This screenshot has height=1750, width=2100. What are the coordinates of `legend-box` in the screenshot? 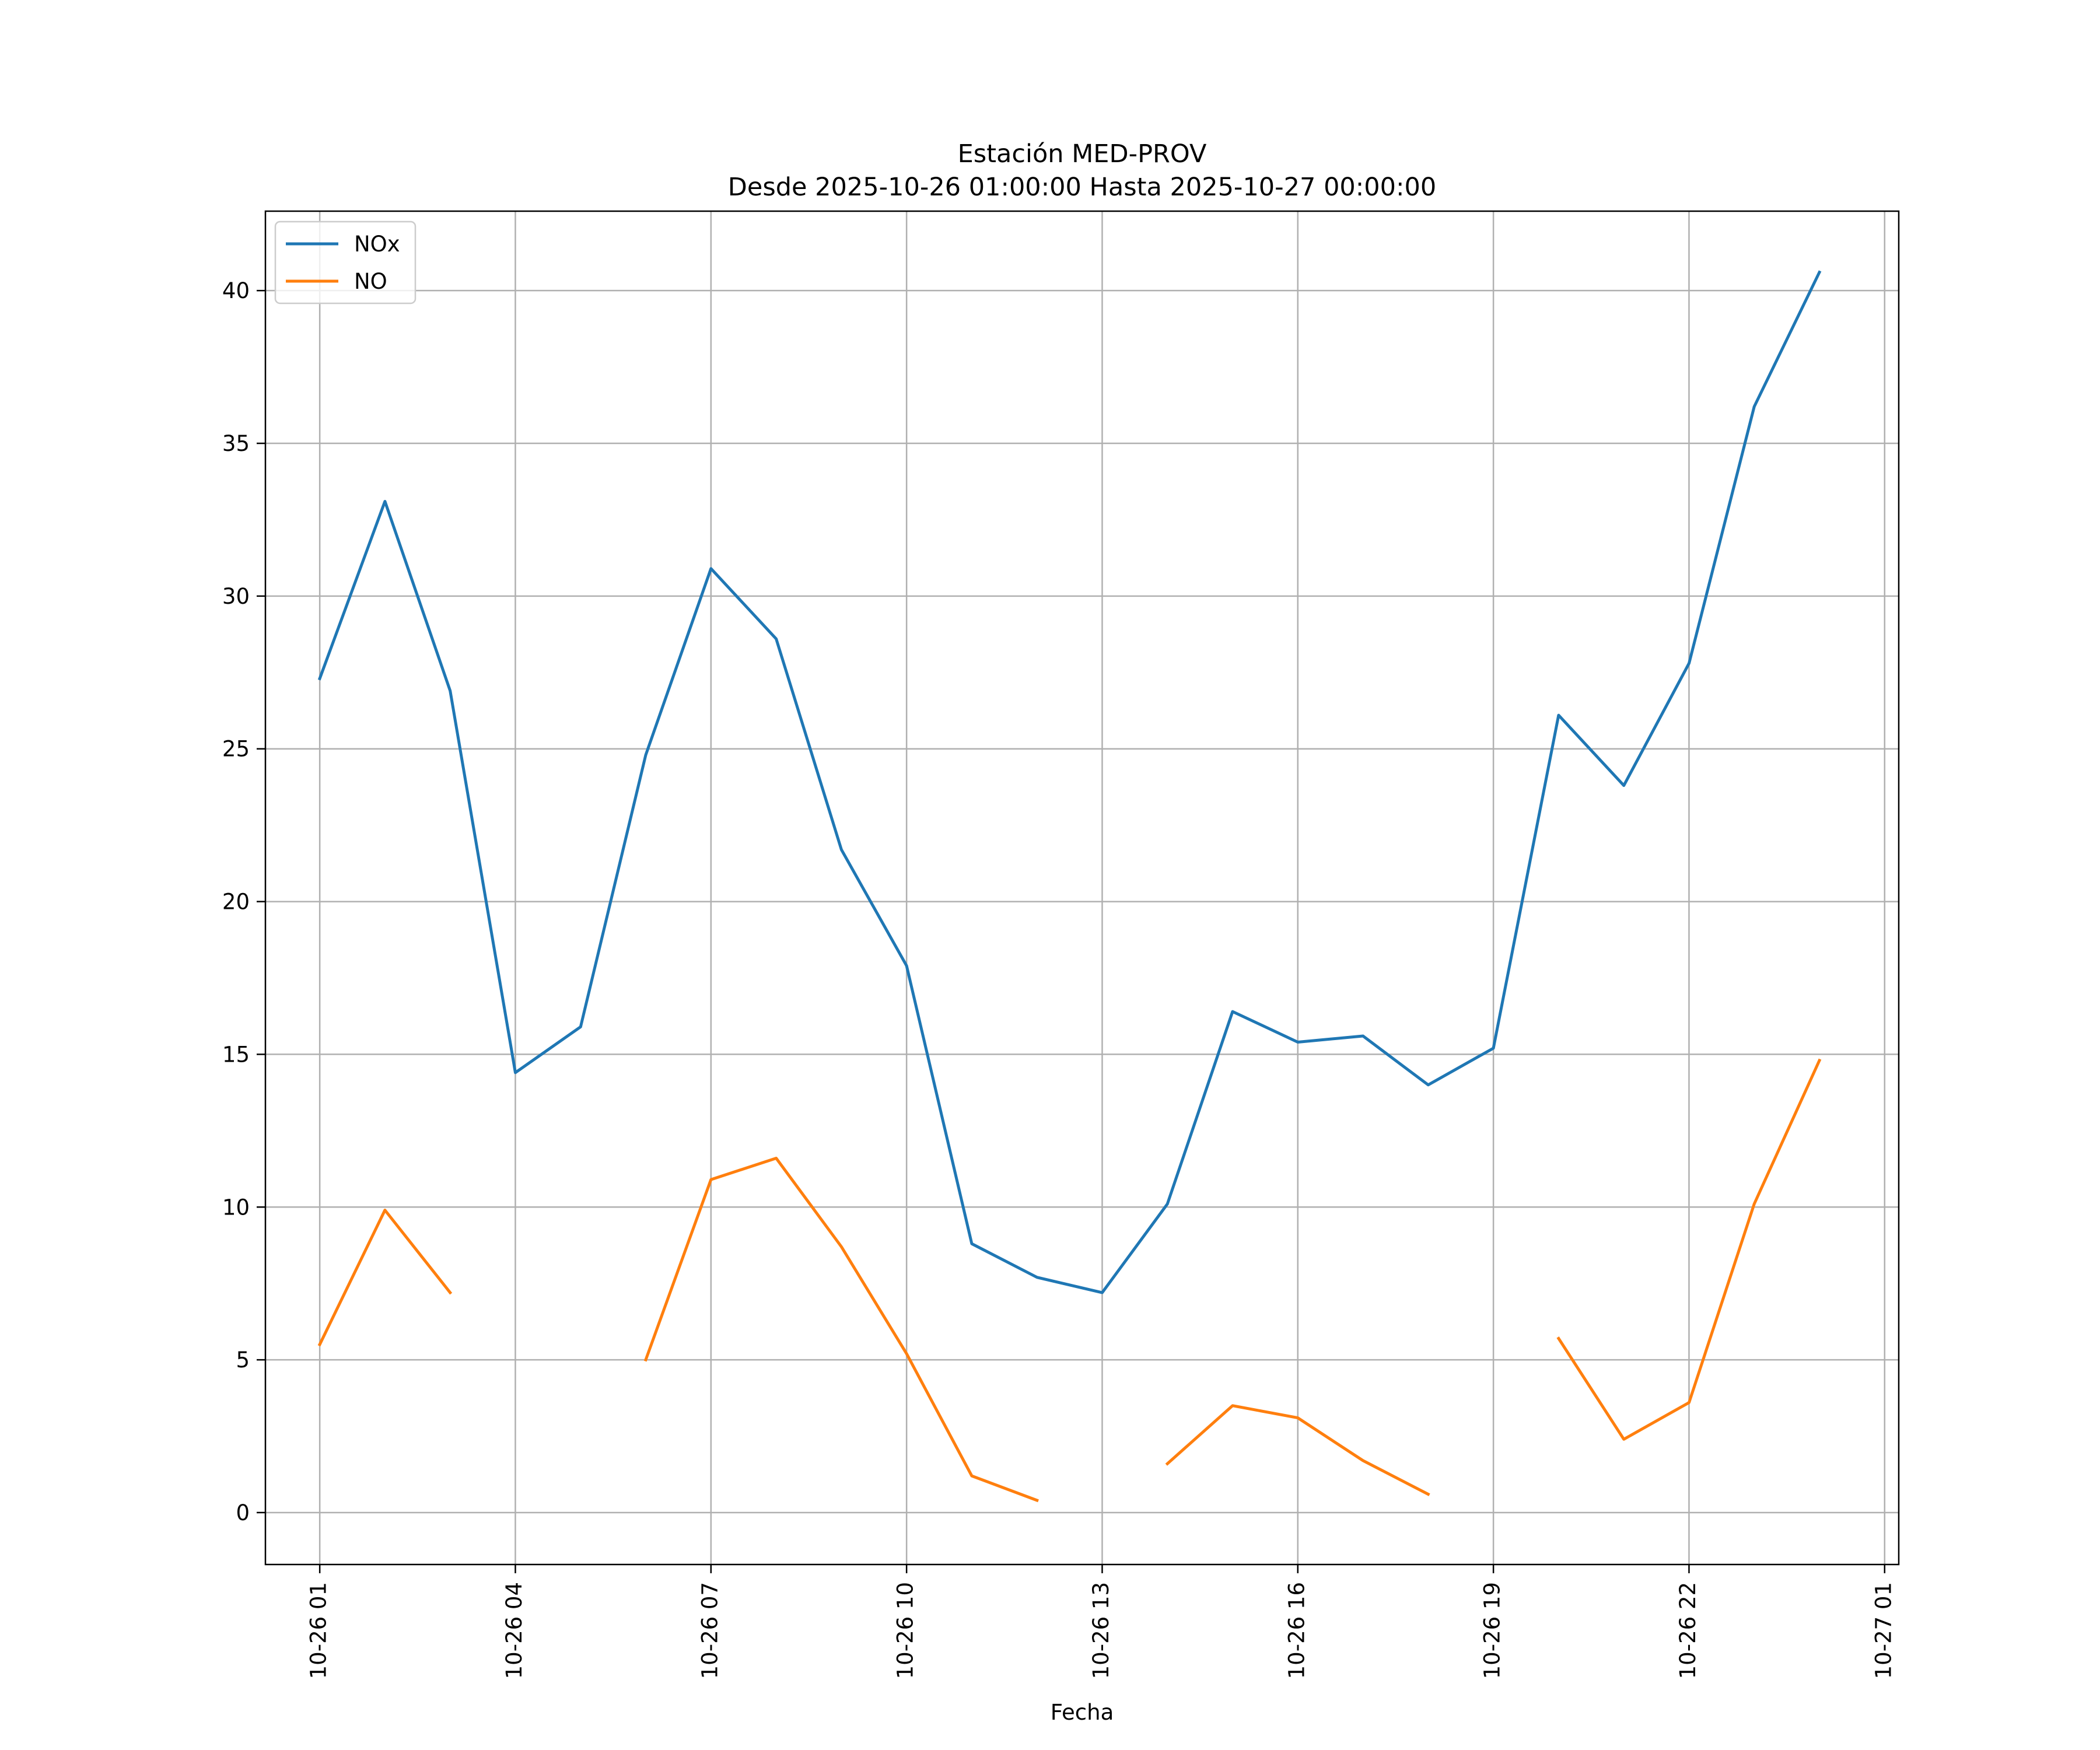 It's located at (345, 262).